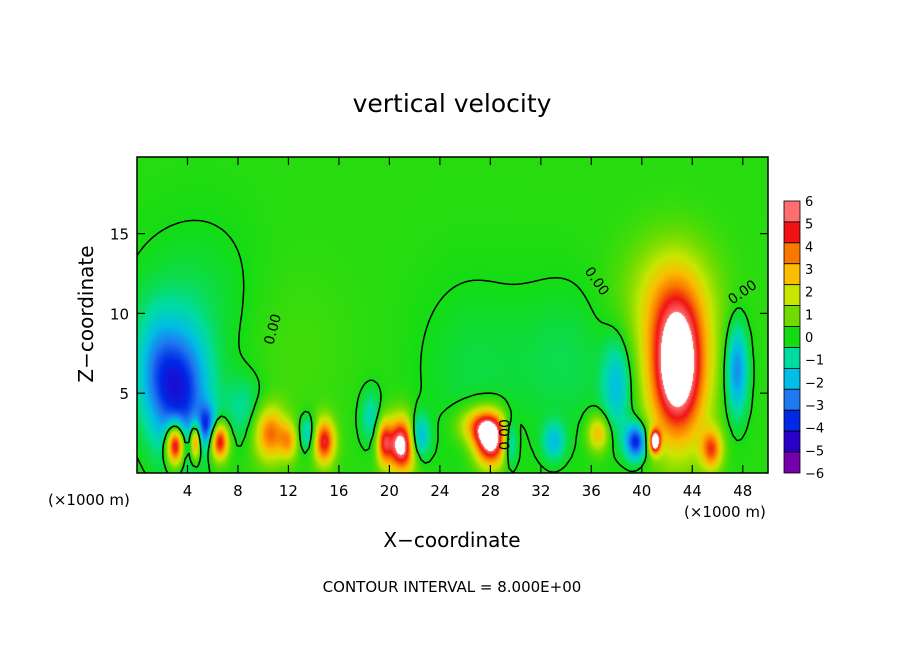 This screenshot has width=904, height=654. Describe the element at coordinates (338, 491) in the screenshot. I see `x-tick-label: 16` at that location.